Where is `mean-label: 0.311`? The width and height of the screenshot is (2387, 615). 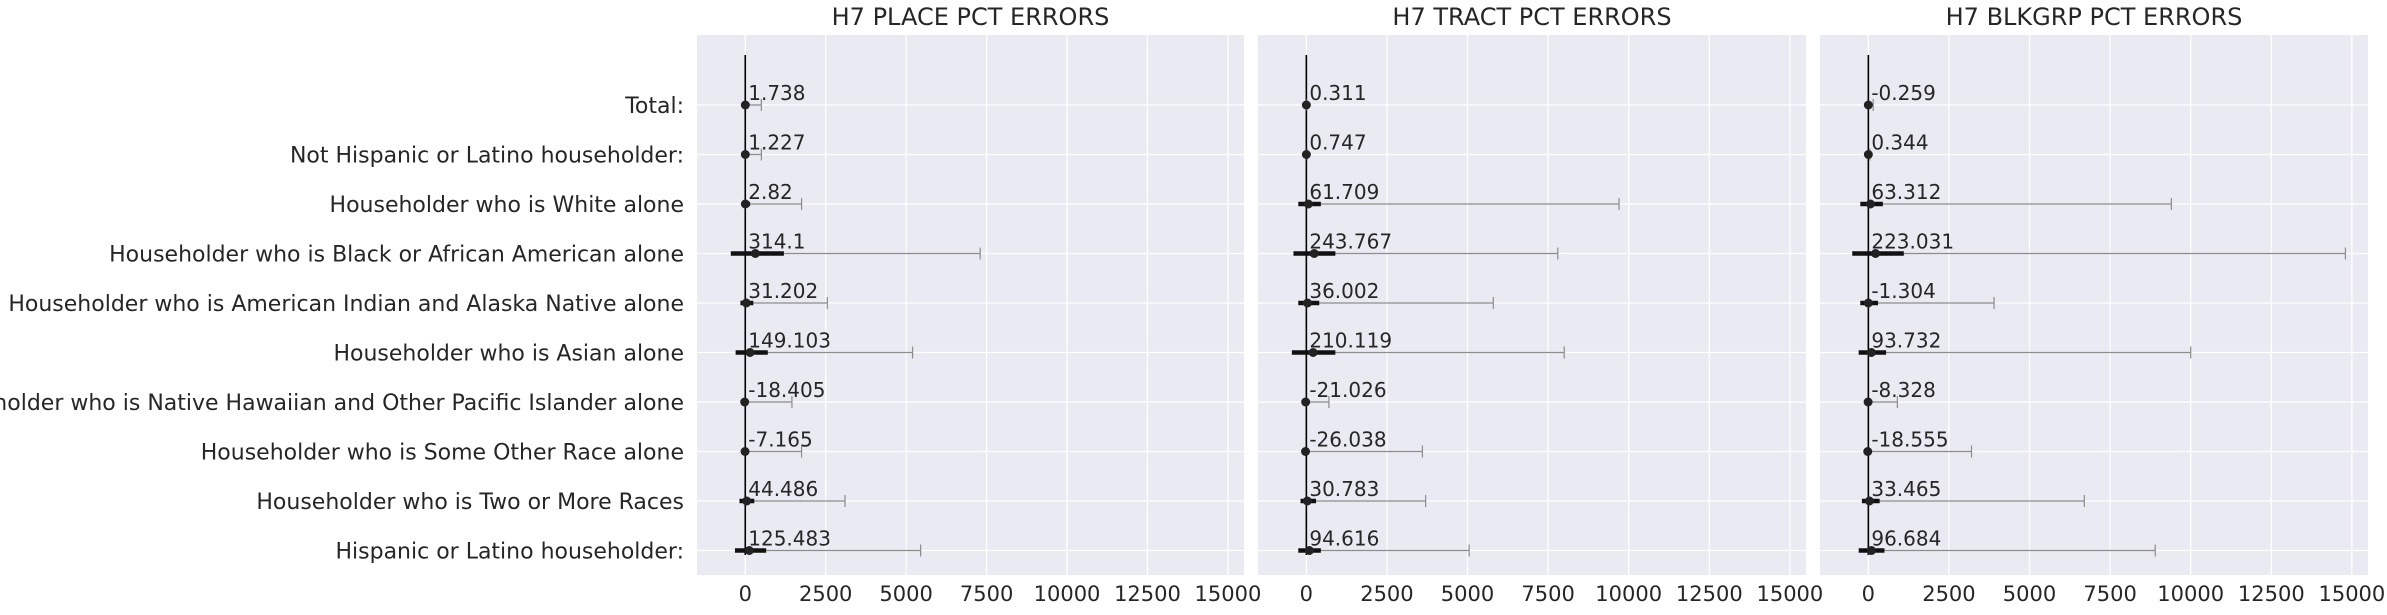
mean-label: 0.311 is located at coordinates (1337, 93).